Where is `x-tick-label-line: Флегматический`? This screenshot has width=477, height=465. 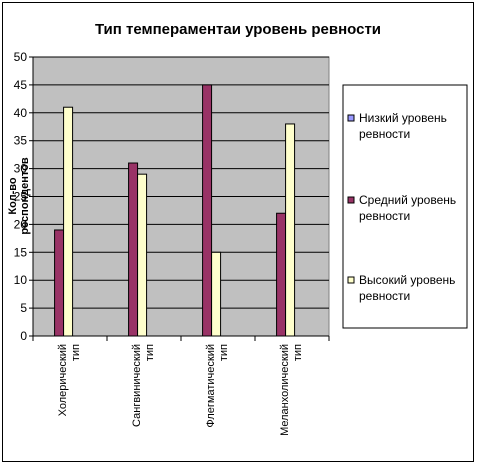 x-tick-label-line: Флегматический is located at coordinates (211, 386).